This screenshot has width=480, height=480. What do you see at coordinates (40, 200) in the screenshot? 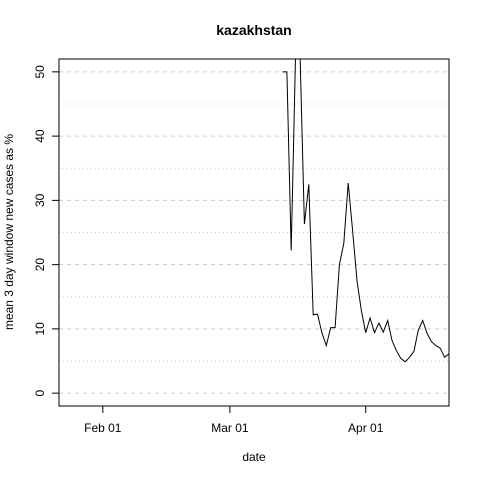
I see `y-tick-label: 30` at bounding box center [40, 200].